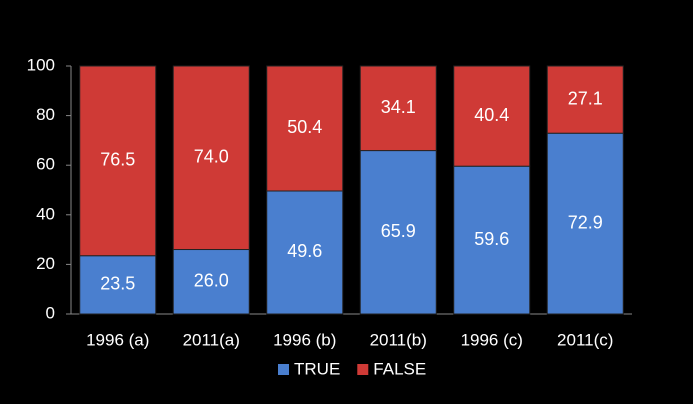 The width and height of the screenshot is (693, 404). I want to click on value-label: 27.1, so click(585, 98).